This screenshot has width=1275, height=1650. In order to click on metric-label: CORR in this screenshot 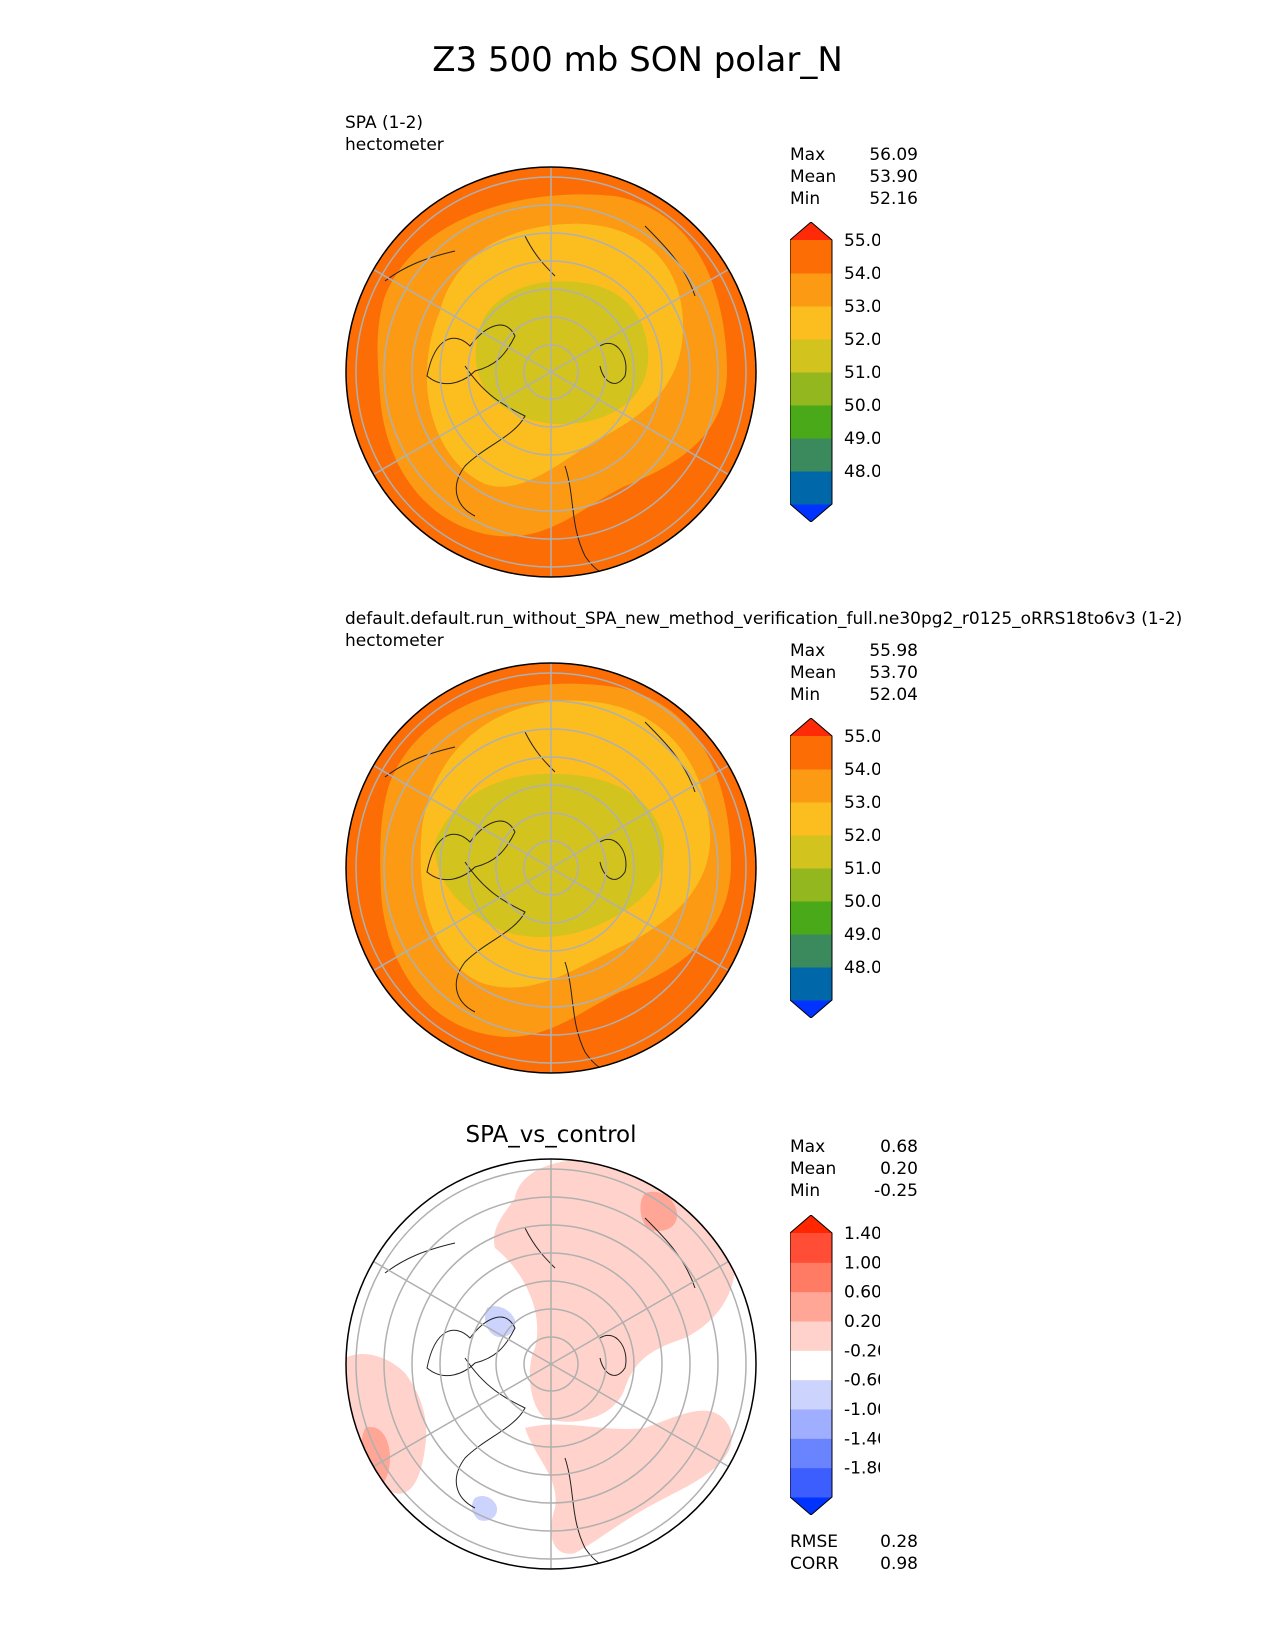, I will do `click(814, 1564)`.